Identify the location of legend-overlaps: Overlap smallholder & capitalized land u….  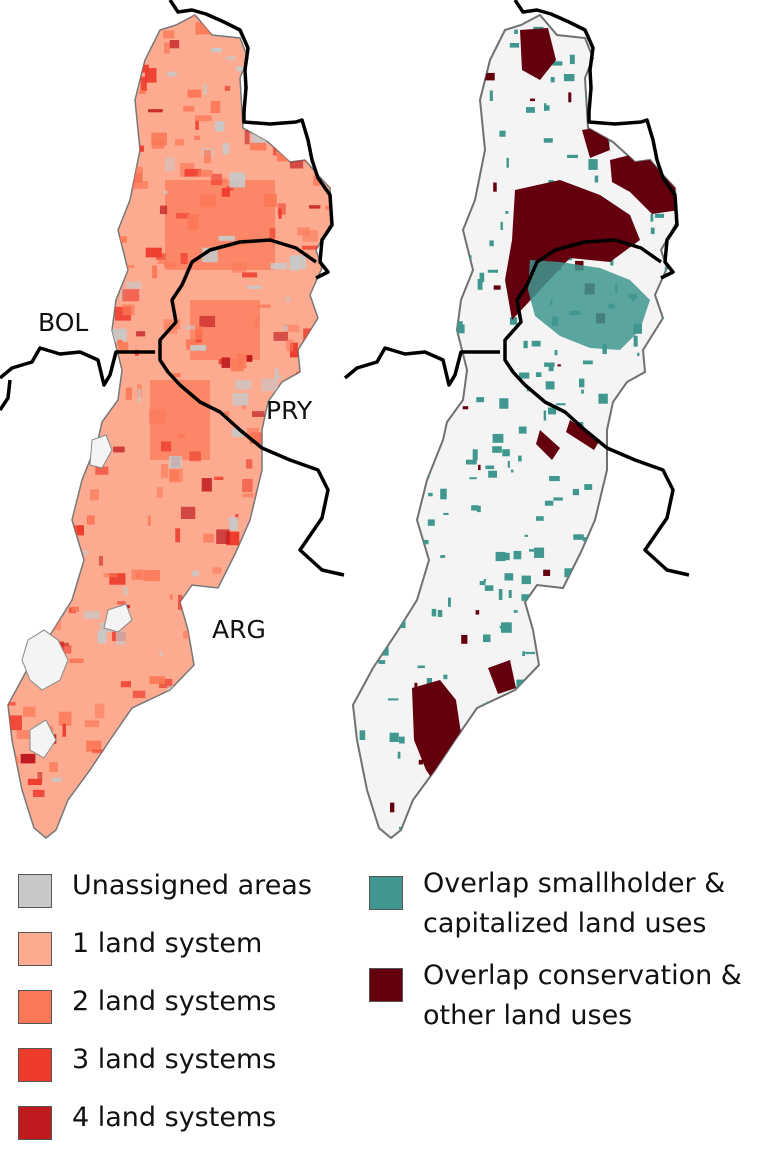
(566, 958).